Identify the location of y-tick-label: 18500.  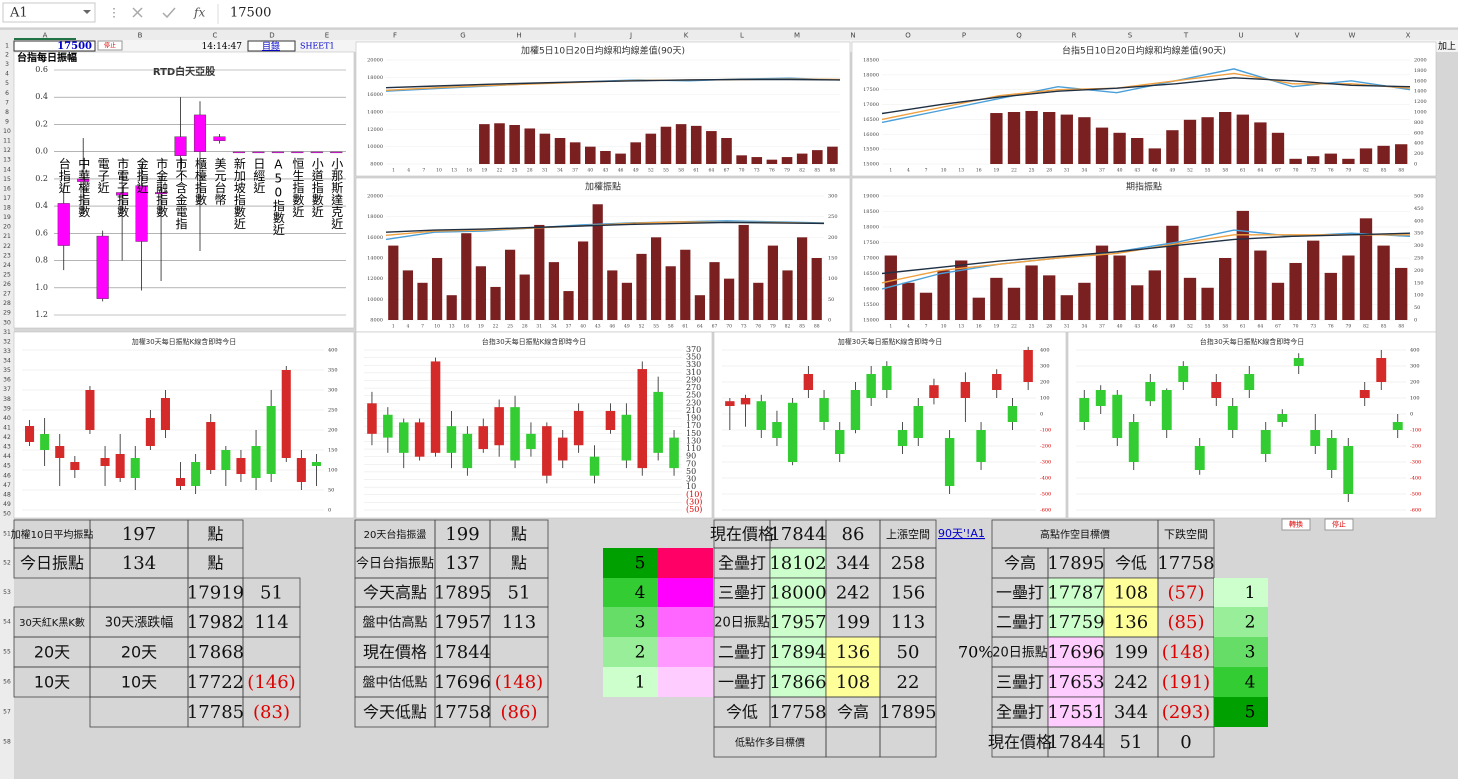
(871, 61).